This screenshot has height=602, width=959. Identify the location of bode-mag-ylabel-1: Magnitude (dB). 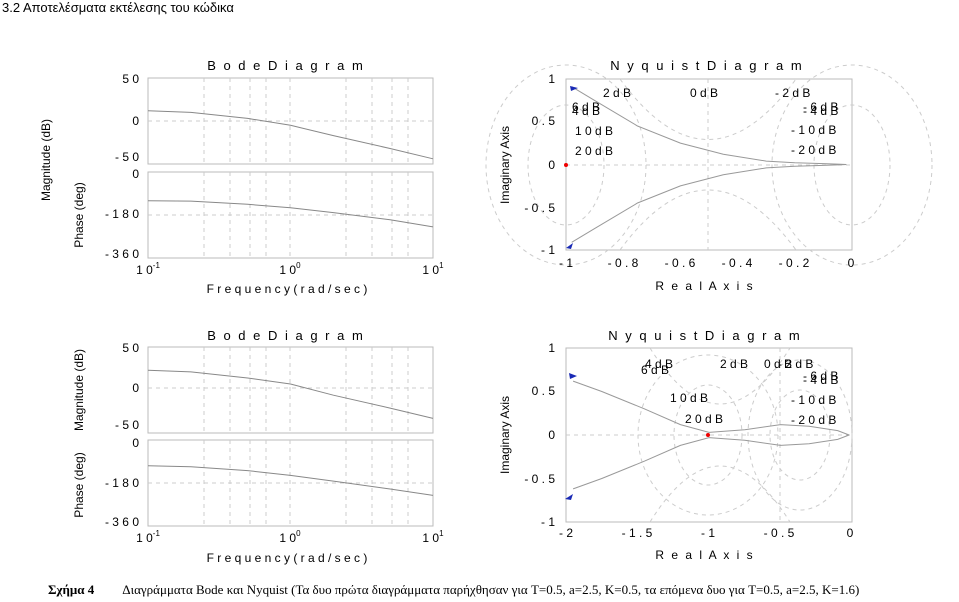
(46, 160).